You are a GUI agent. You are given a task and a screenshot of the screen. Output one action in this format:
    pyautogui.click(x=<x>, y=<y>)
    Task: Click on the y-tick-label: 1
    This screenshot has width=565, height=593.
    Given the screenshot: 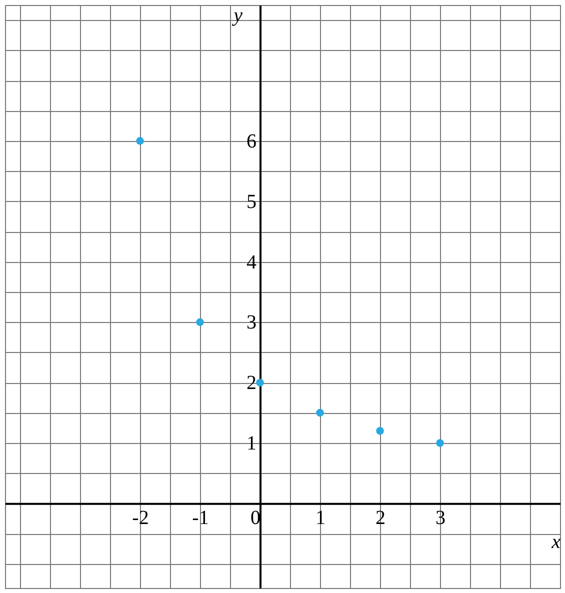 What is the action you would take?
    pyautogui.click(x=251, y=443)
    